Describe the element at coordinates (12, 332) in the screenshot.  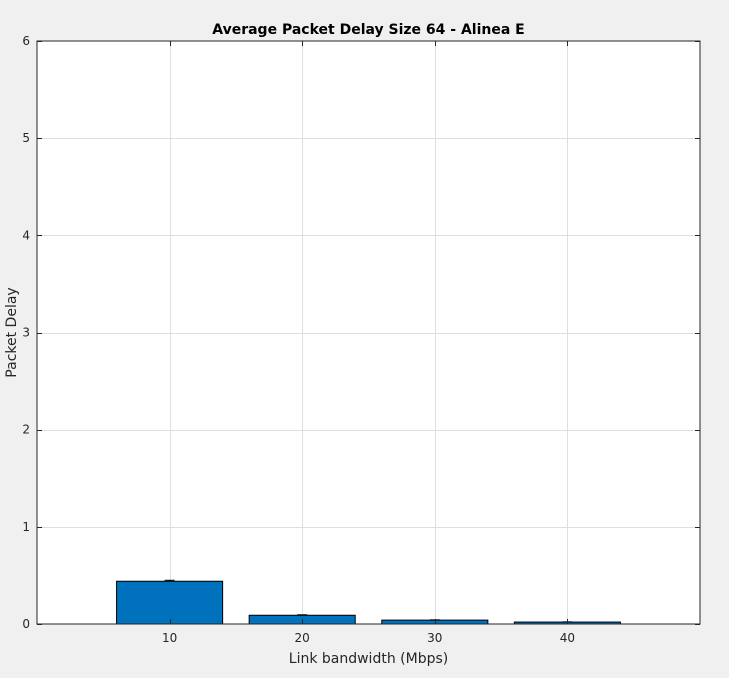
I see `y-axis-label: Packet Delay` at that location.